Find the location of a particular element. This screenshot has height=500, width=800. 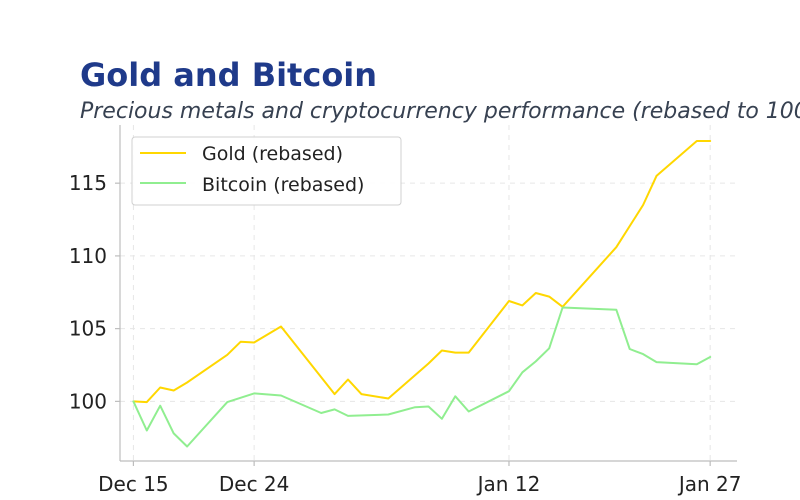

x-tick-label: Dec 15 is located at coordinates (133, 484).